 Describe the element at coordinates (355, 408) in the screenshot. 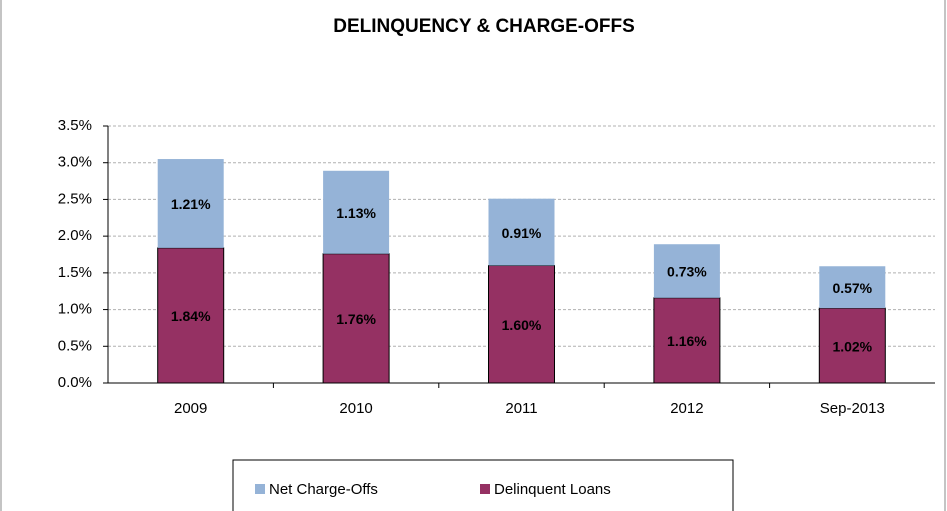

I see `x-tick-label: 2010` at that location.